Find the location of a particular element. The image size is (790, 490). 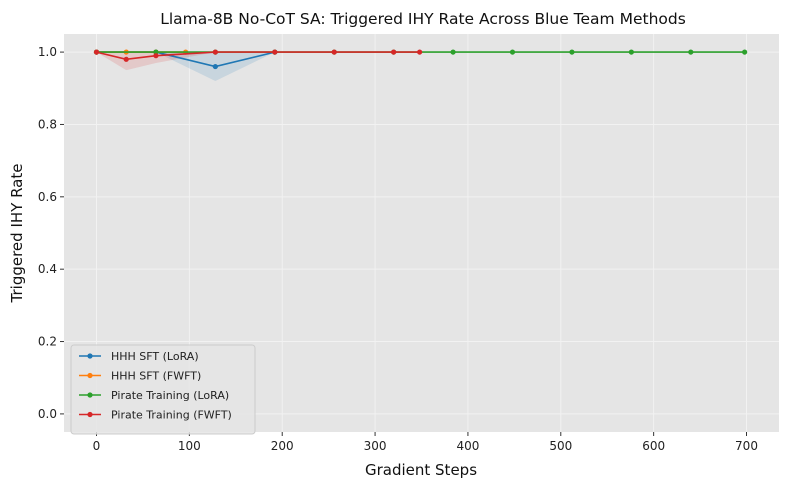

x-tick-label: 500 is located at coordinates (560, 446).